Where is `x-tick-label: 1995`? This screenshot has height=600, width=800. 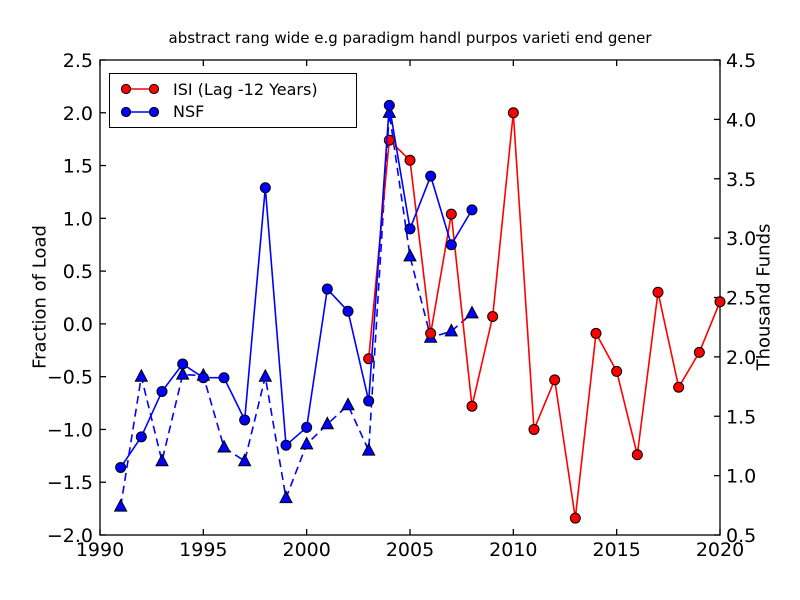 x-tick-label: 1995 is located at coordinates (203, 550).